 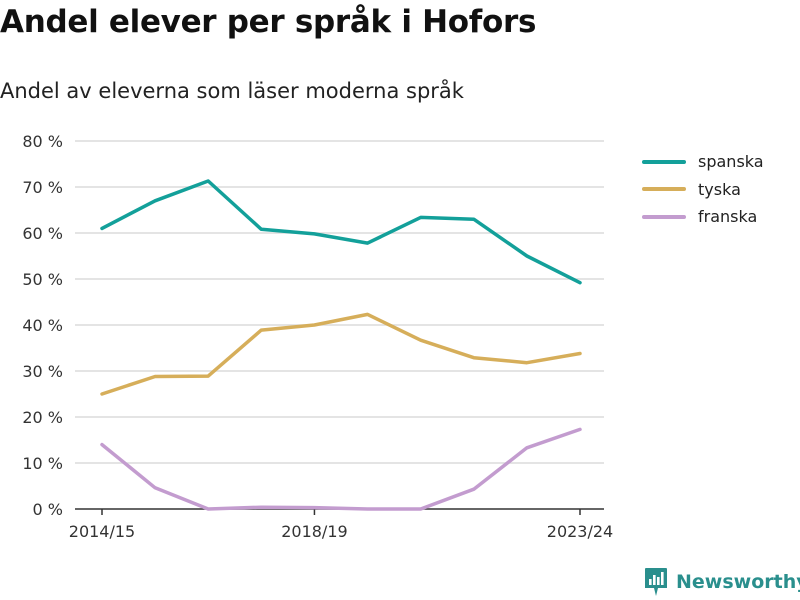 What do you see at coordinates (42, 463) in the screenshot?
I see `y-tick-label: 10 %` at bounding box center [42, 463].